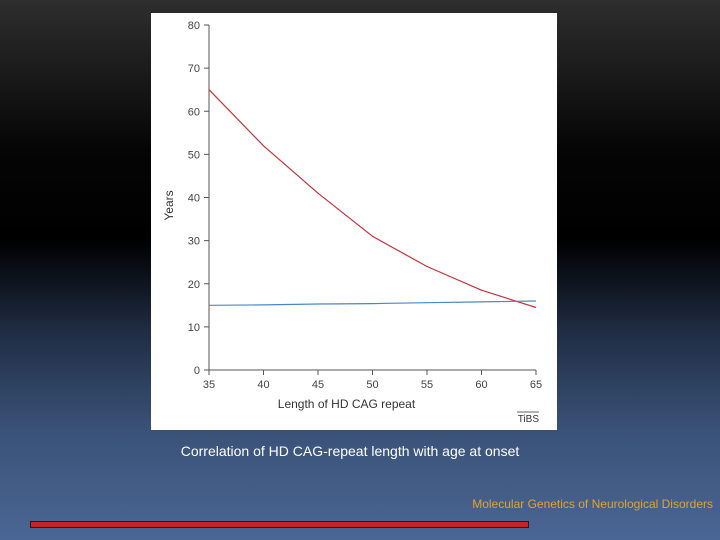  What do you see at coordinates (372, 303) in the screenshot?
I see `series-line` at bounding box center [372, 303].